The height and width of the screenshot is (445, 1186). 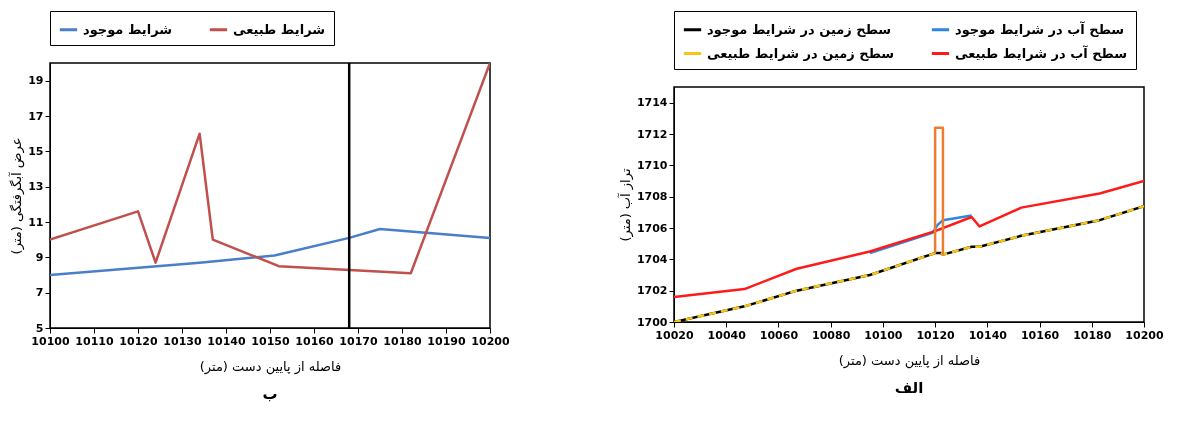 I want to click on legend-label: سطح زمین در شرایط طبیعی, so click(x=801, y=53).